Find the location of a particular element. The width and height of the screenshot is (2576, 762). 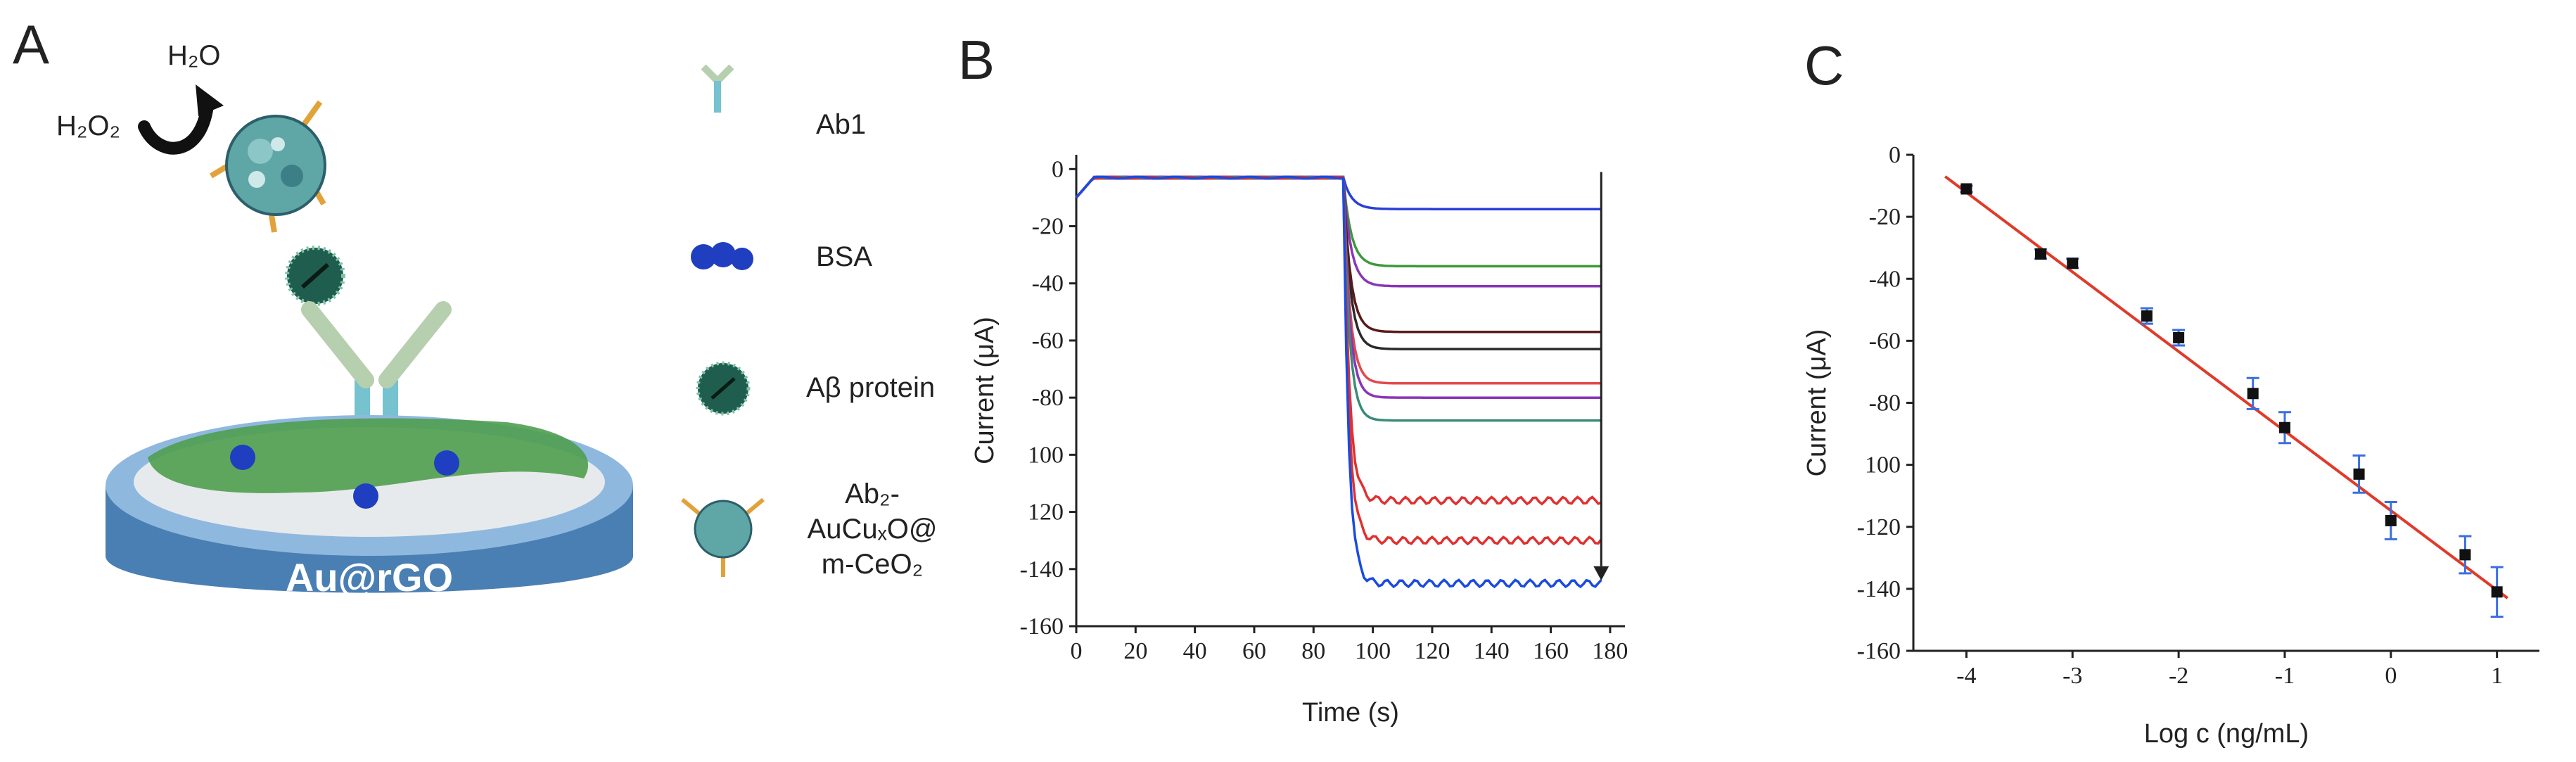

series-line-curve11 is located at coordinates (1338, 382).